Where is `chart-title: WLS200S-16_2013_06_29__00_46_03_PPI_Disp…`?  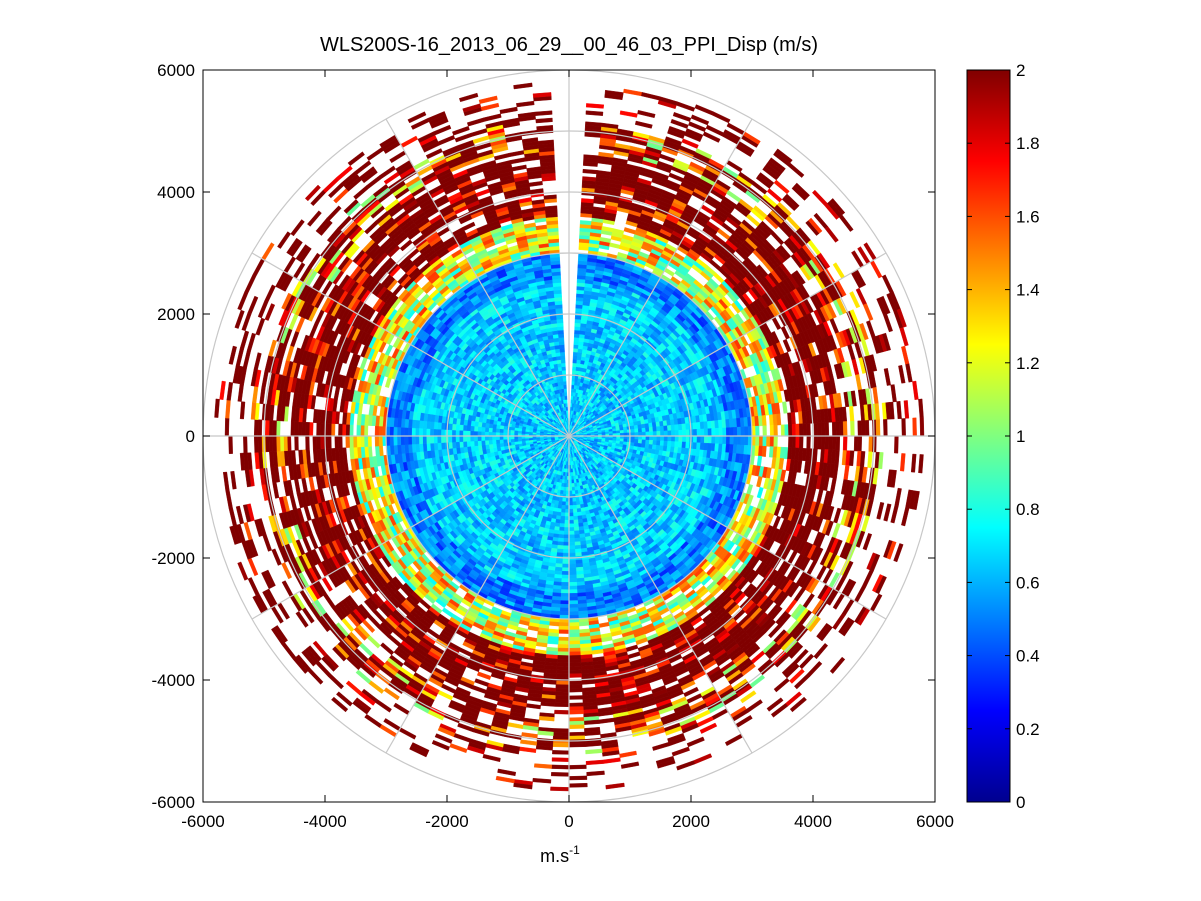
chart-title: WLS200S-16_2013_06_29__00_46_03_PPI_Disp… is located at coordinates (569, 45).